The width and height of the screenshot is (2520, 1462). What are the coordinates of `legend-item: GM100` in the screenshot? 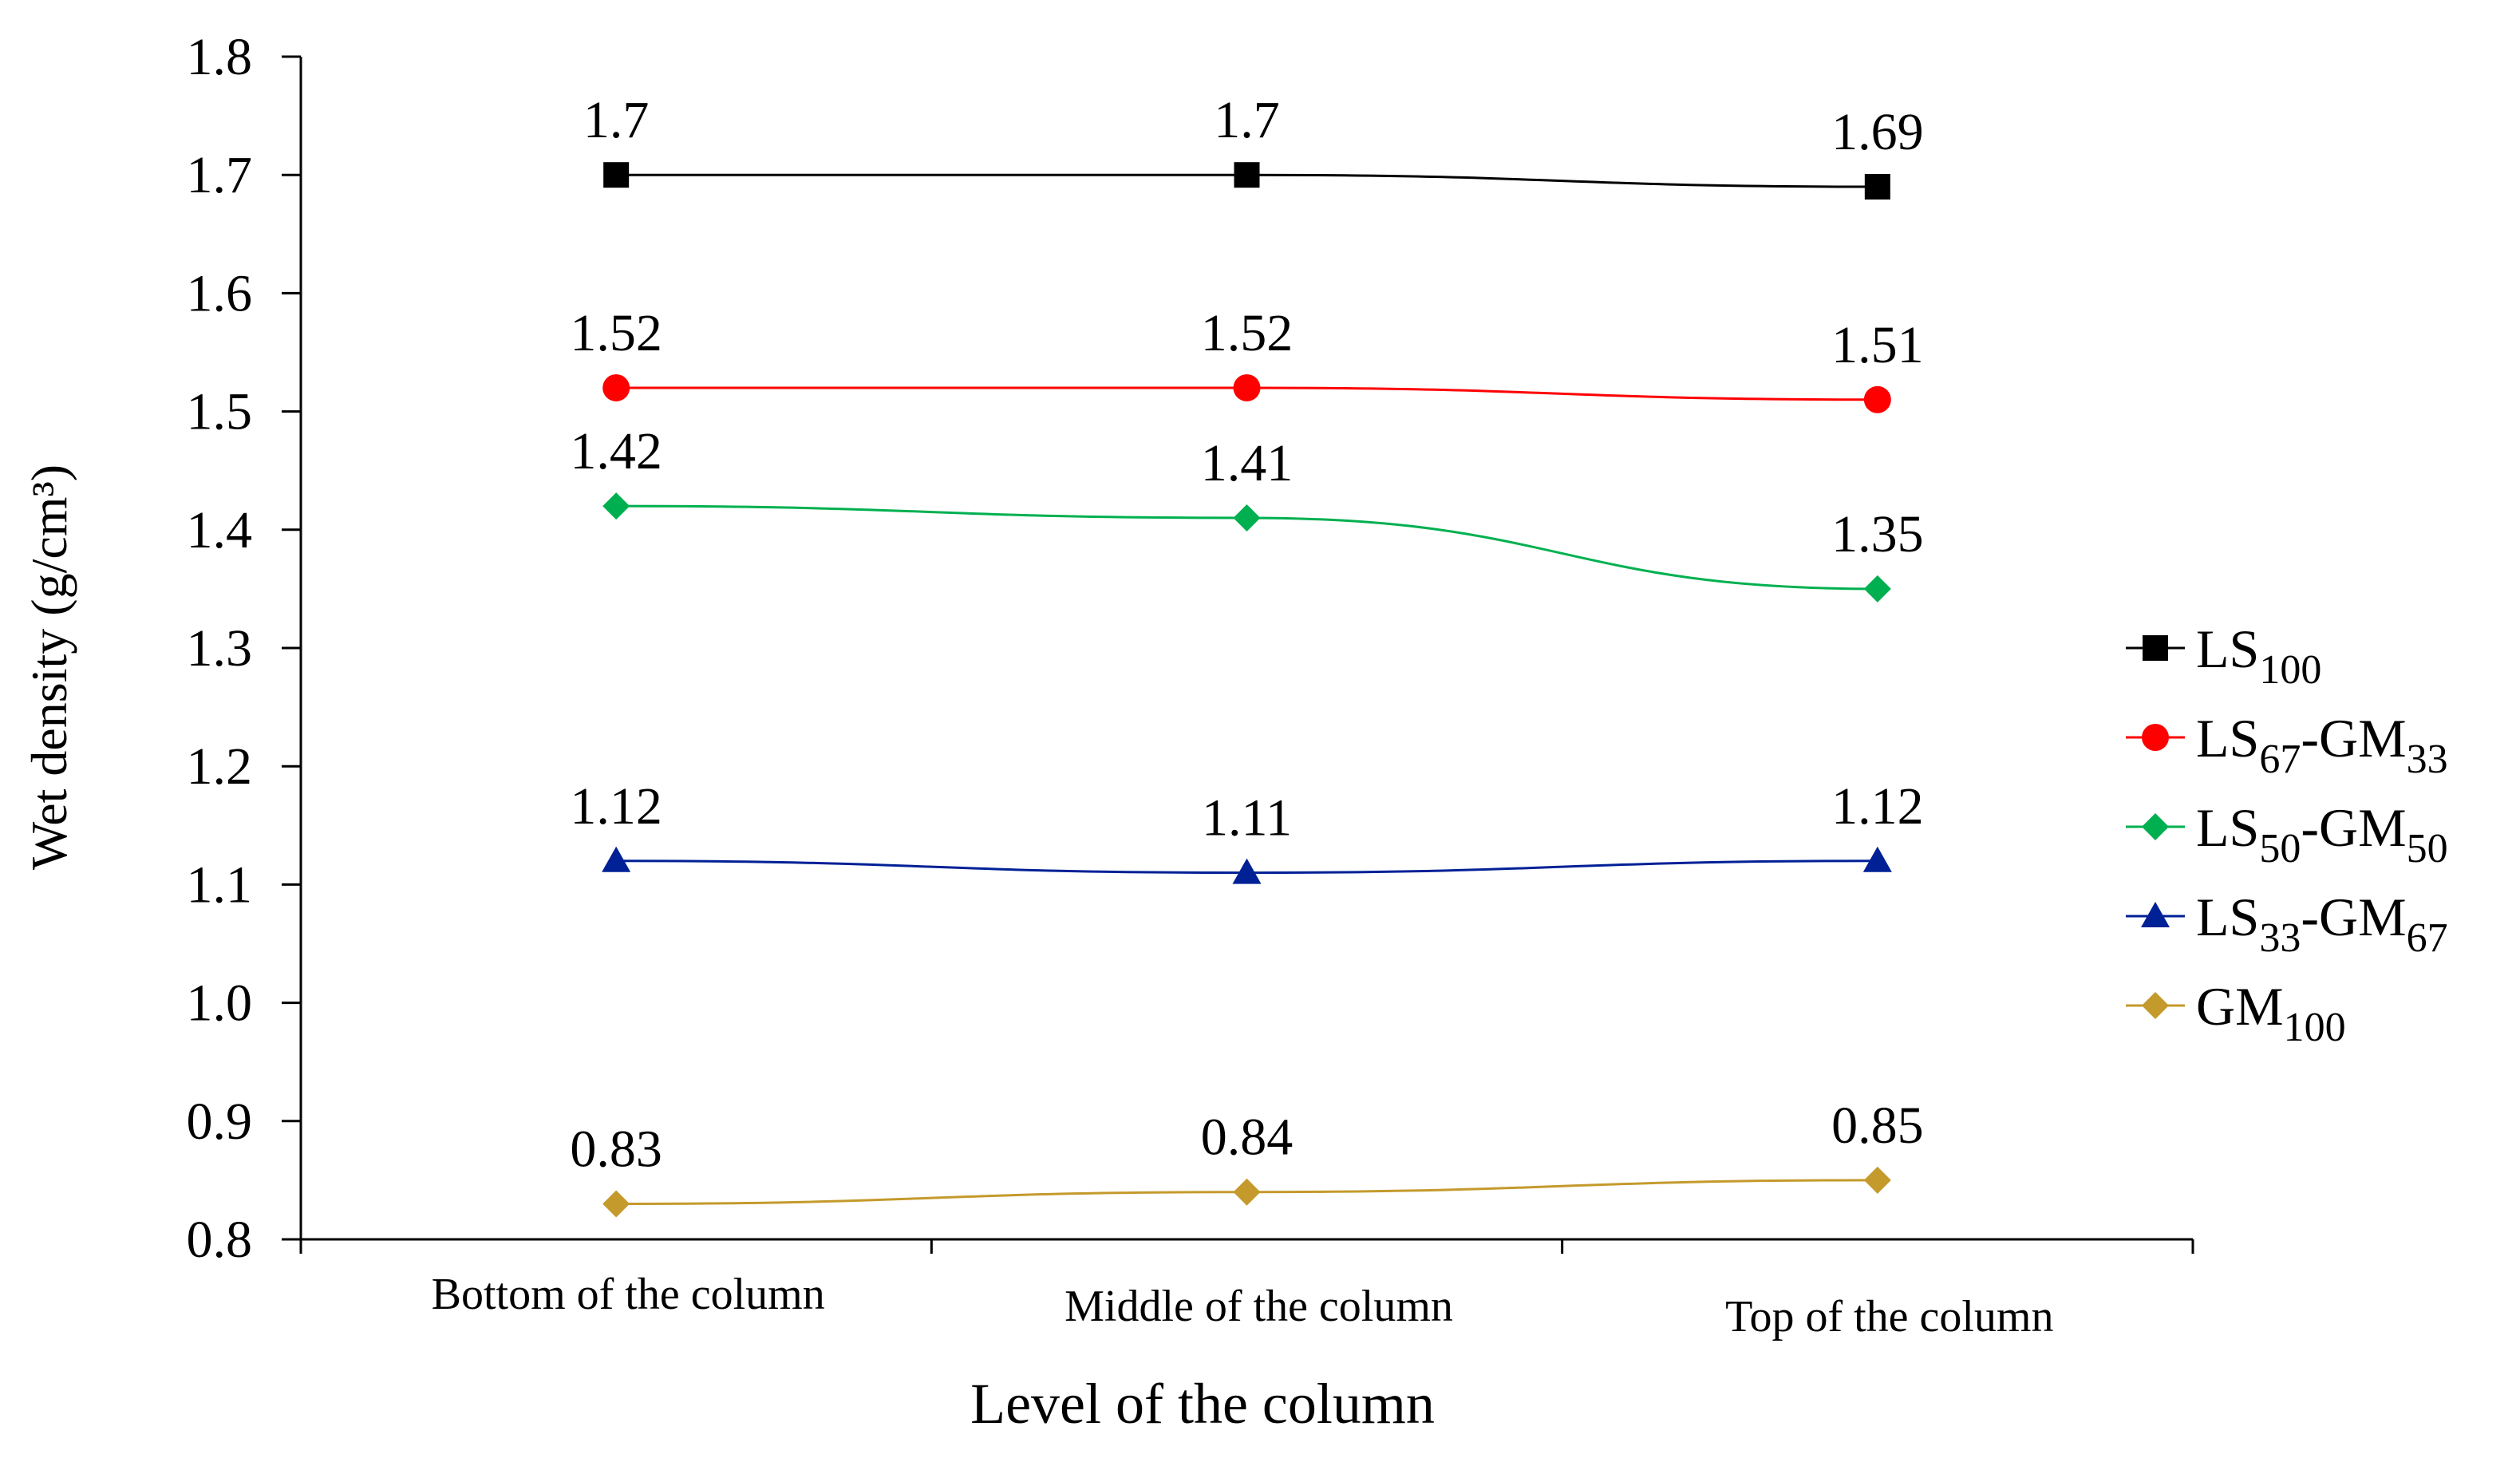 It's located at (2236, 1013).